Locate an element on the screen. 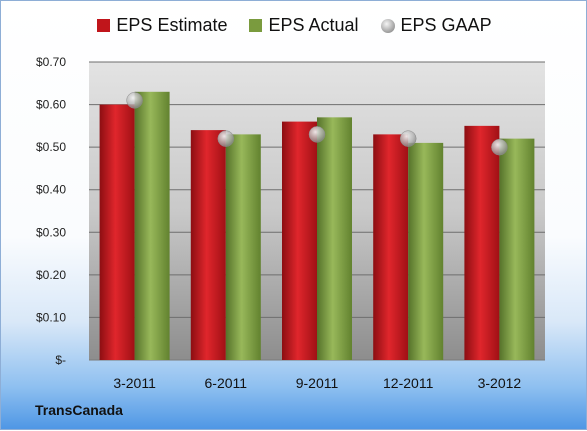 The width and height of the screenshot is (587, 431). legend-label-gaap: EPS GAAP is located at coordinates (446, 25).